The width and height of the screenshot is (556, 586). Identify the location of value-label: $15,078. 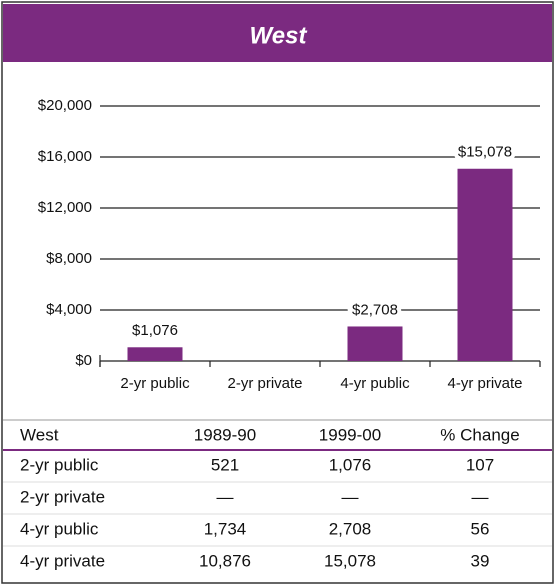
(485, 152).